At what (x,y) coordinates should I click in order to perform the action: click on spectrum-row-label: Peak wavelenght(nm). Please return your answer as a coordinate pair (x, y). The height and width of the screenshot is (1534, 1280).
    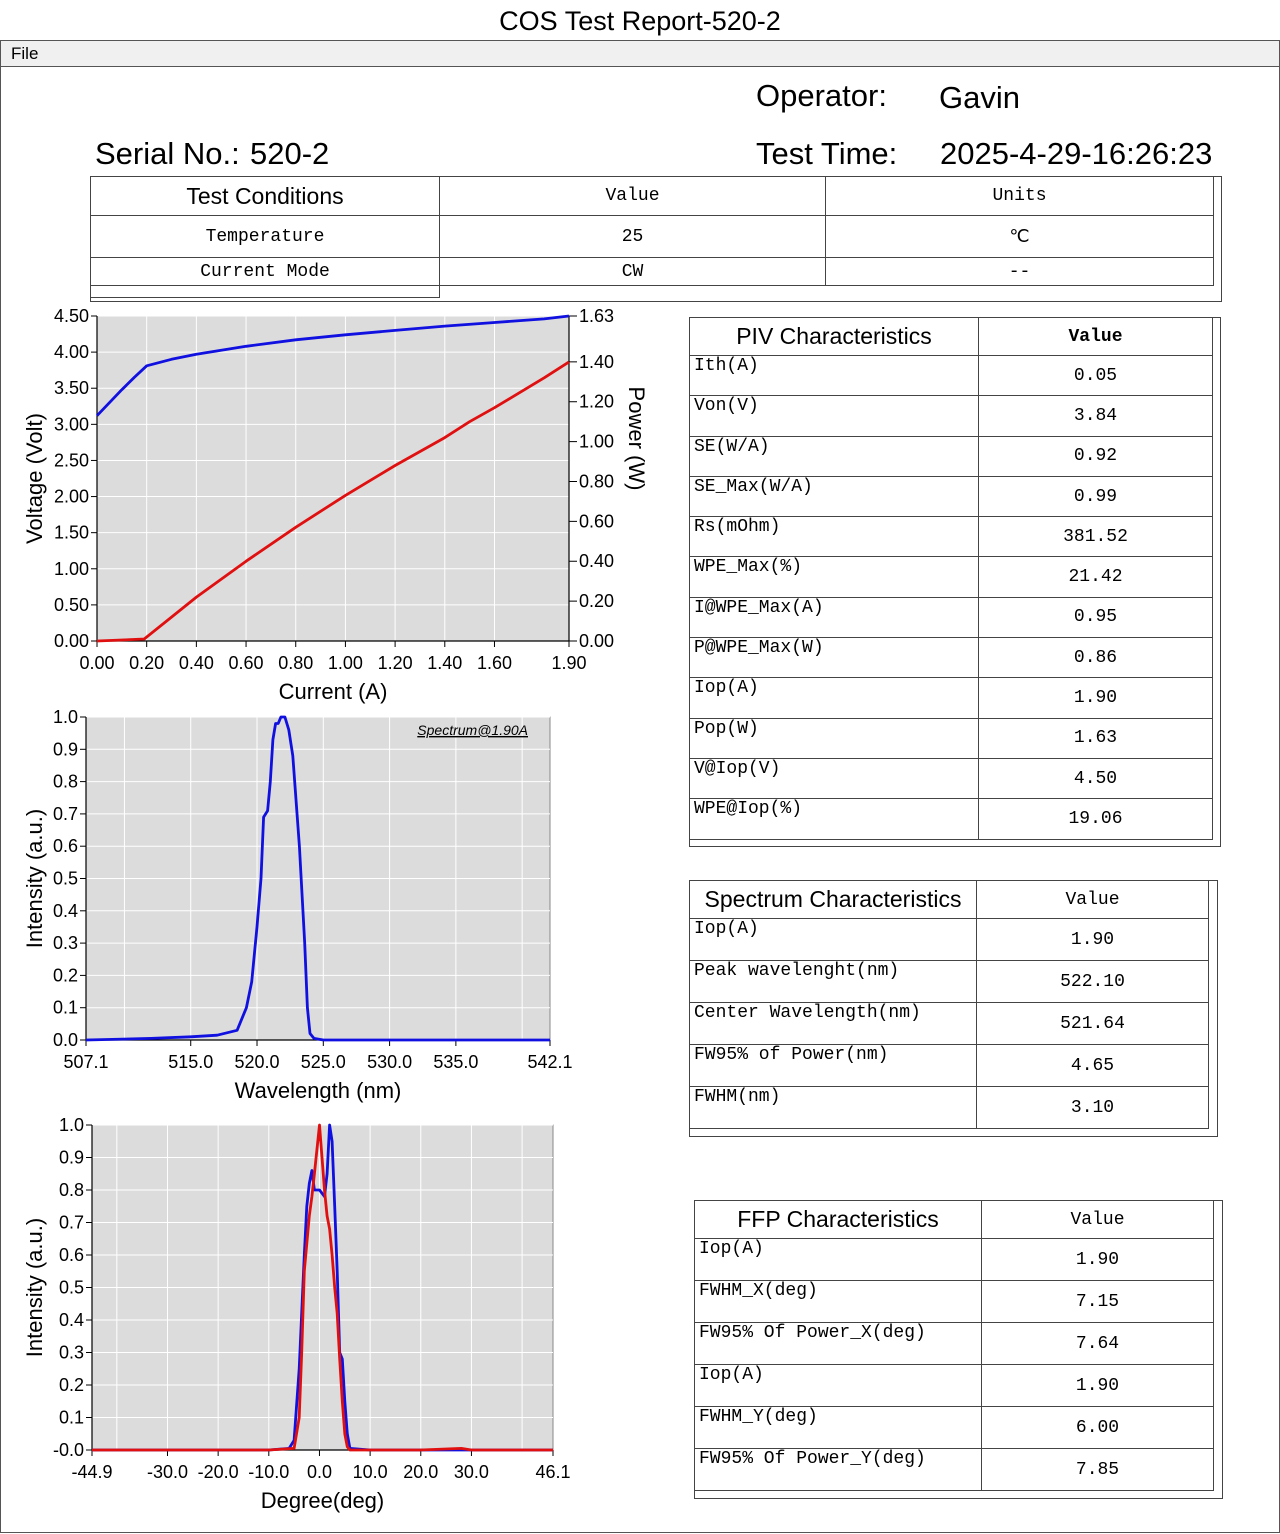
    Looking at the image, I should click on (833, 981).